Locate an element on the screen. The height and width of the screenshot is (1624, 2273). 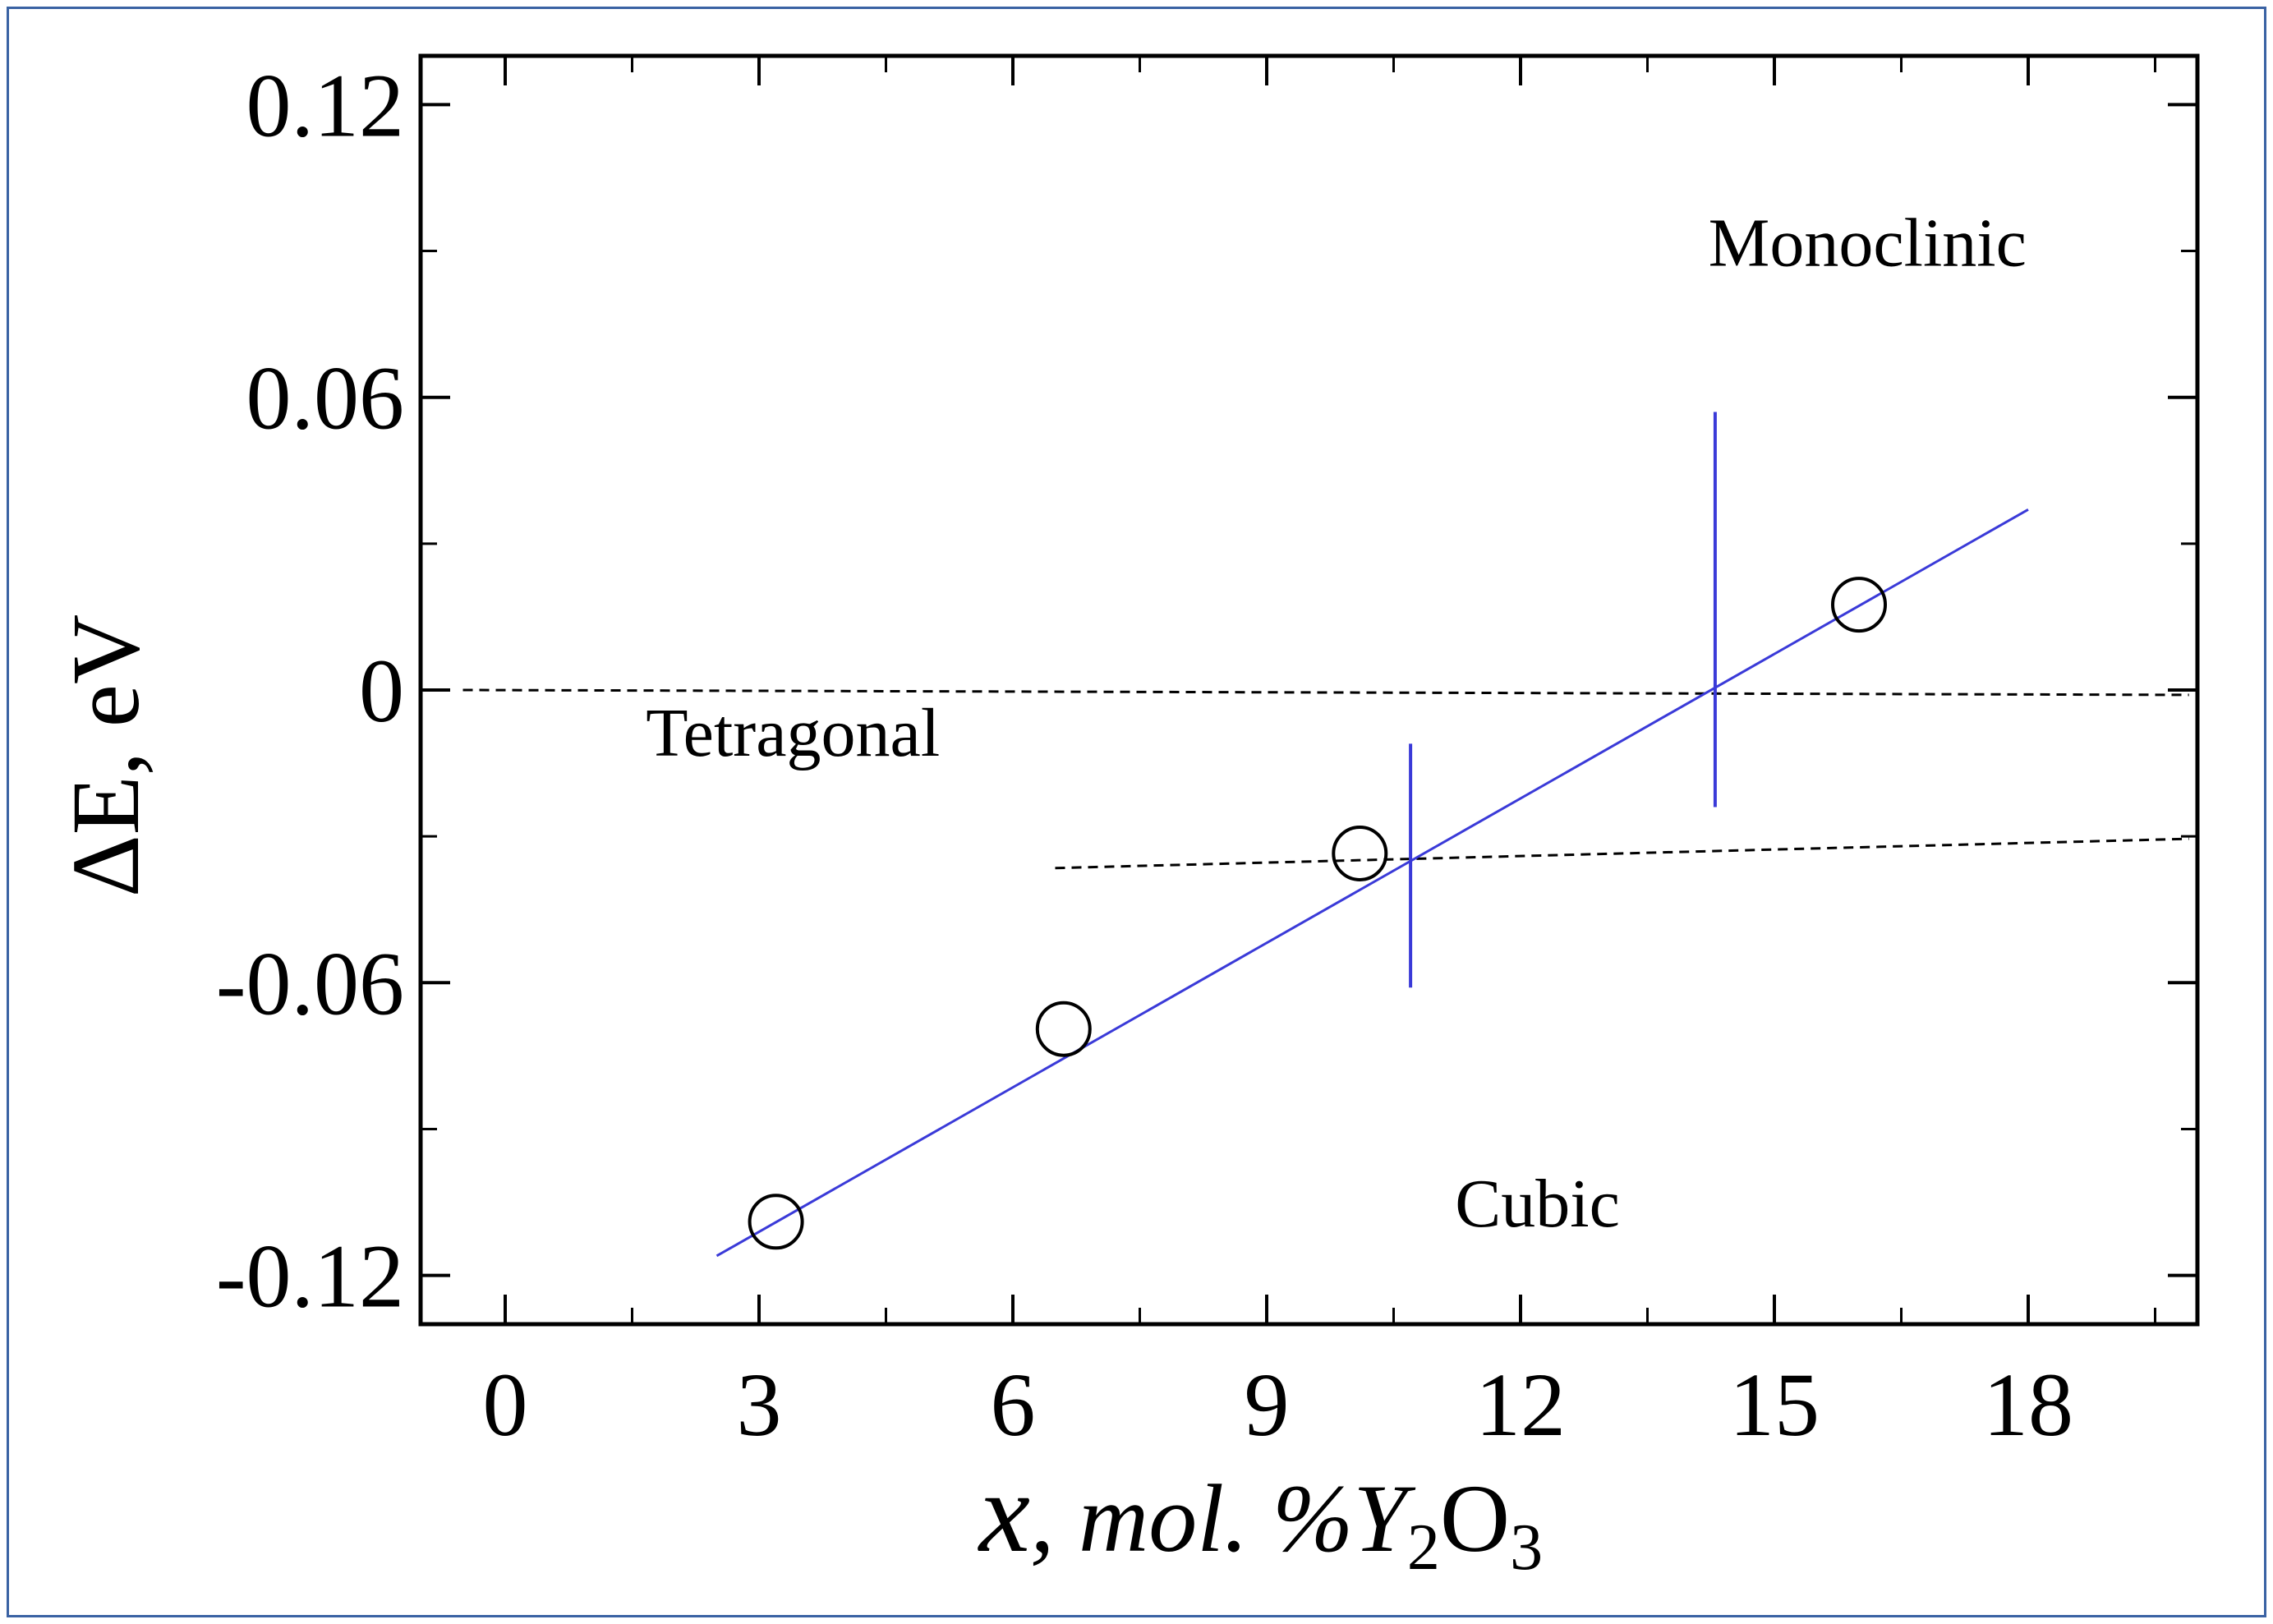
transition-markers is located at coordinates (1563, 700).